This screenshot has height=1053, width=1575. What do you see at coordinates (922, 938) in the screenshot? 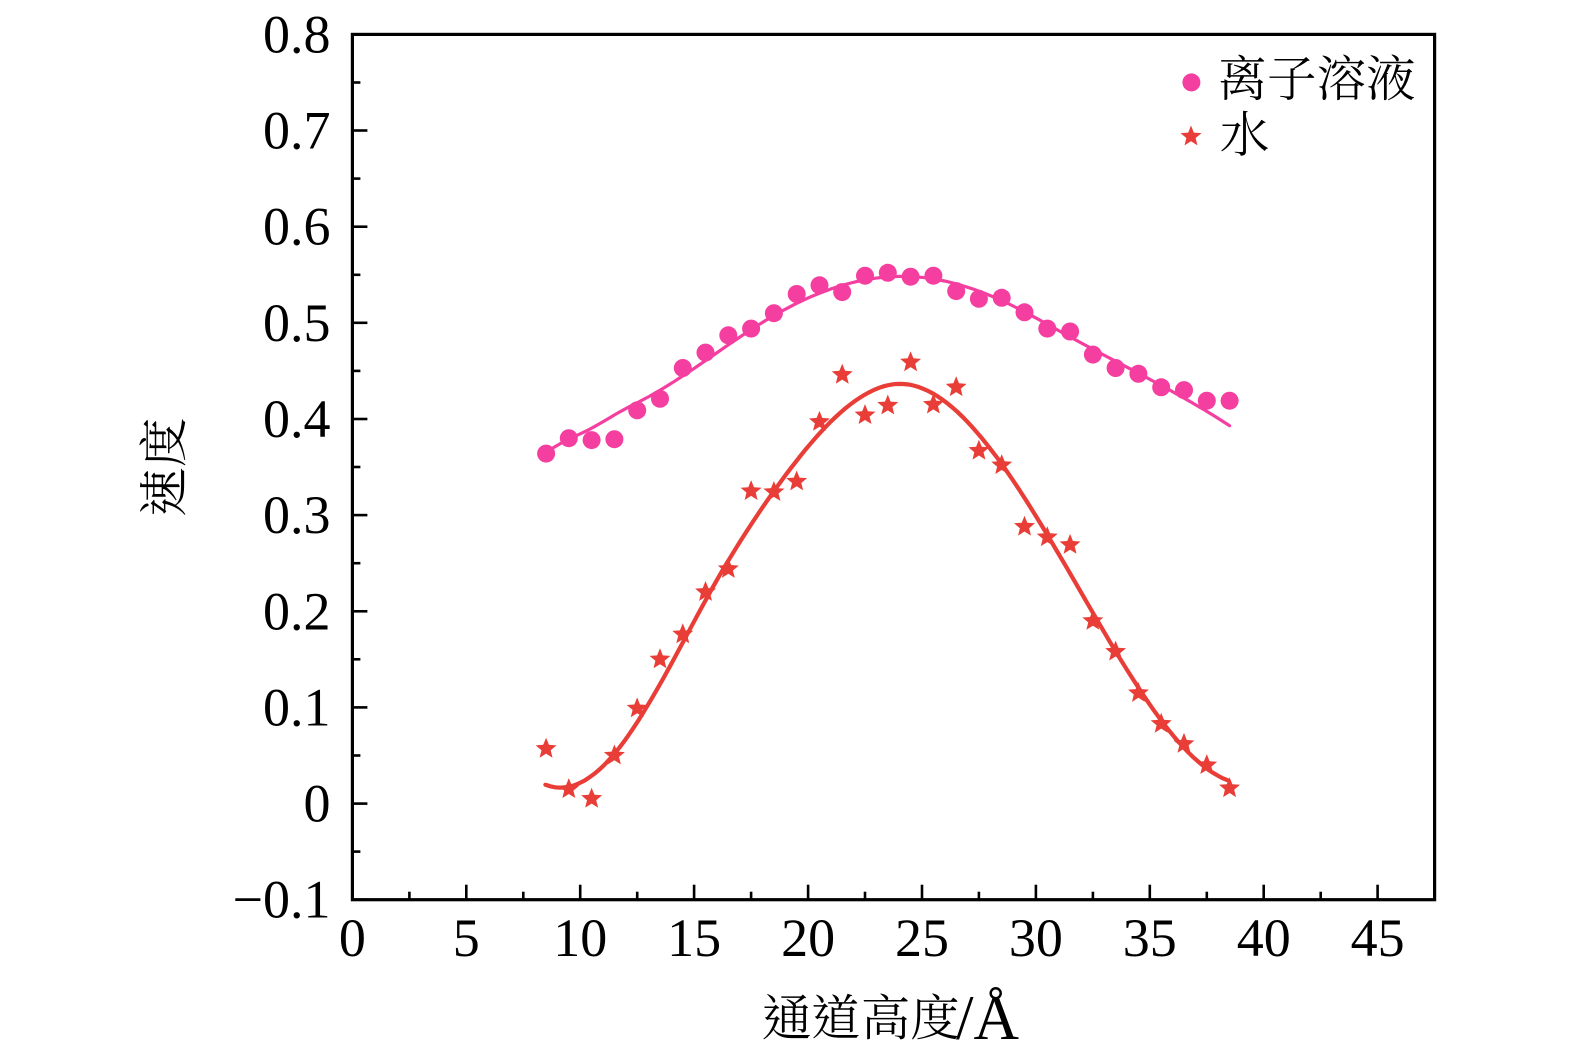
I see `svg-text: 25` at bounding box center [922, 938].